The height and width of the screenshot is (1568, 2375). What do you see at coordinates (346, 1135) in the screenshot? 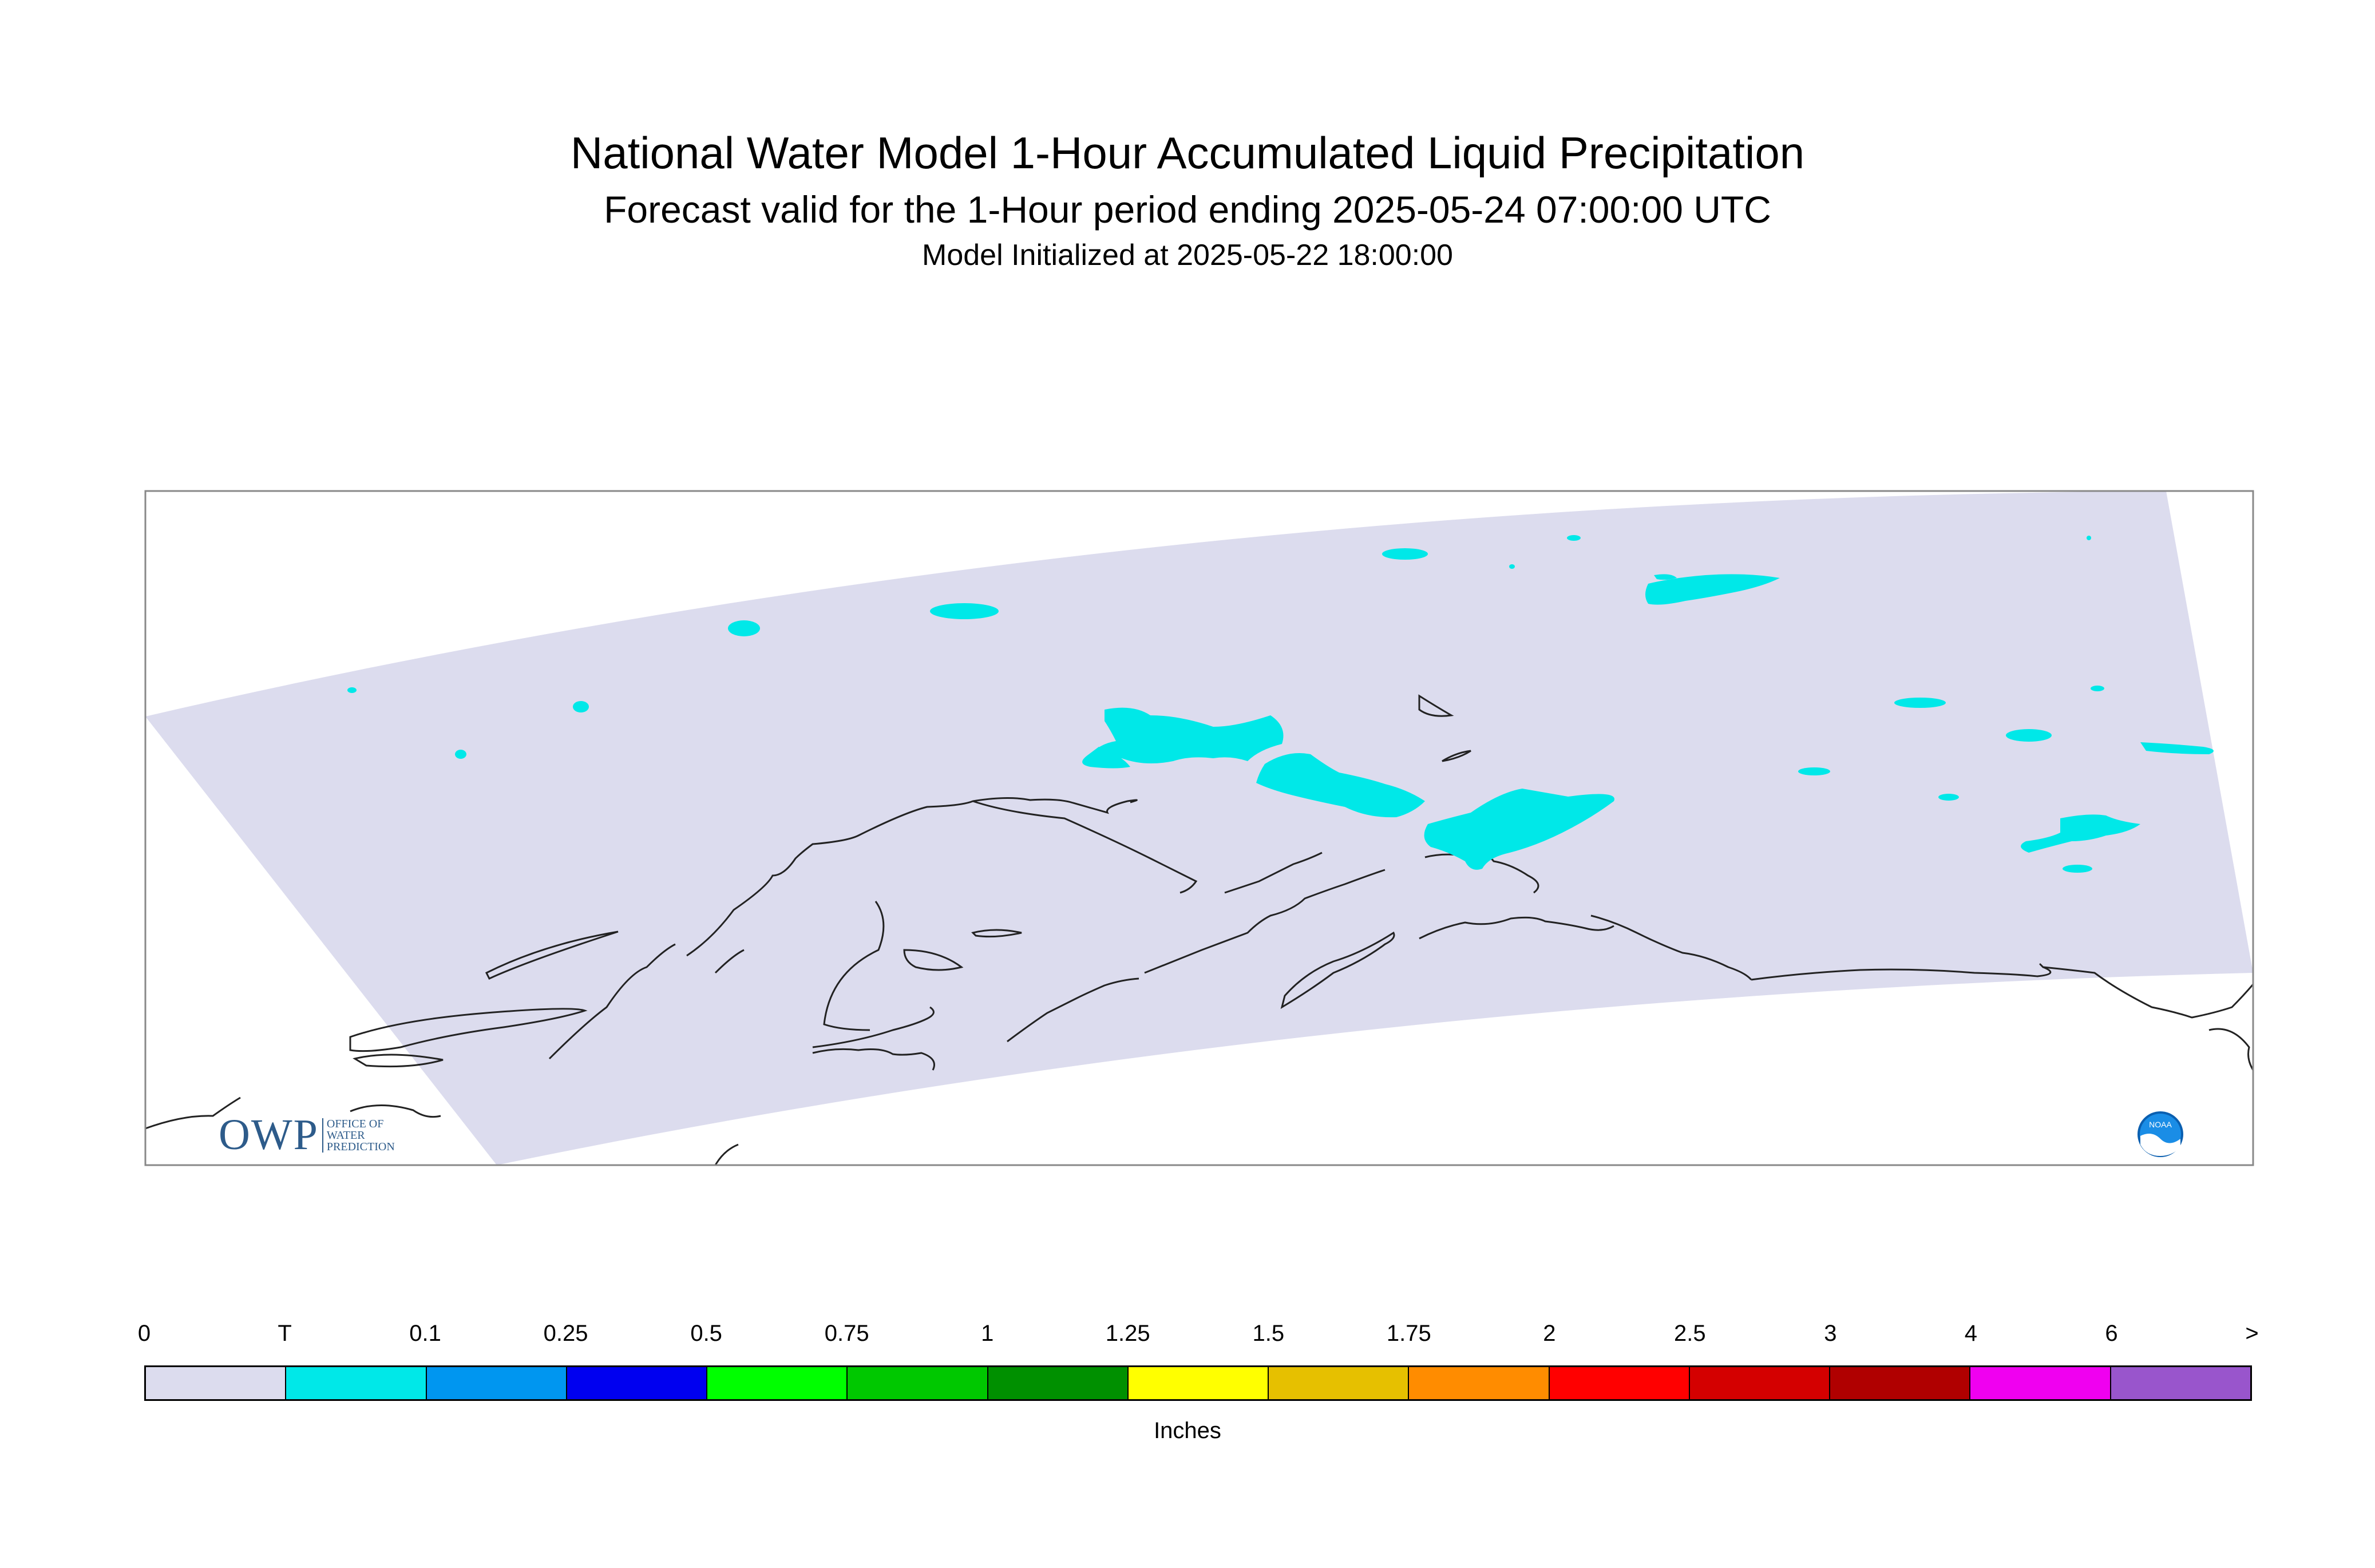
I see `owp-logo-word: WATER` at bounding box center [346, 1135].